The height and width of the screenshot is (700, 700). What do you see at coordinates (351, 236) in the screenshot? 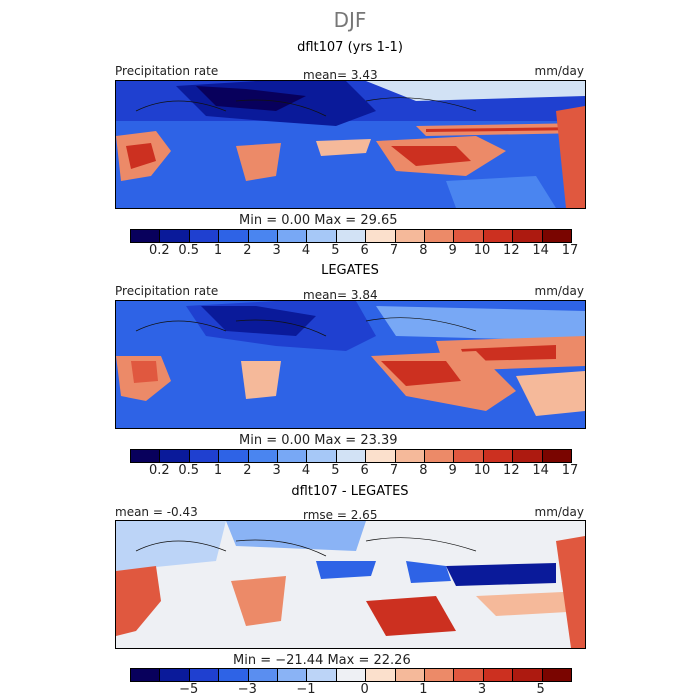
I see `panel-1-colorbar` at bounding box center [351, 236].